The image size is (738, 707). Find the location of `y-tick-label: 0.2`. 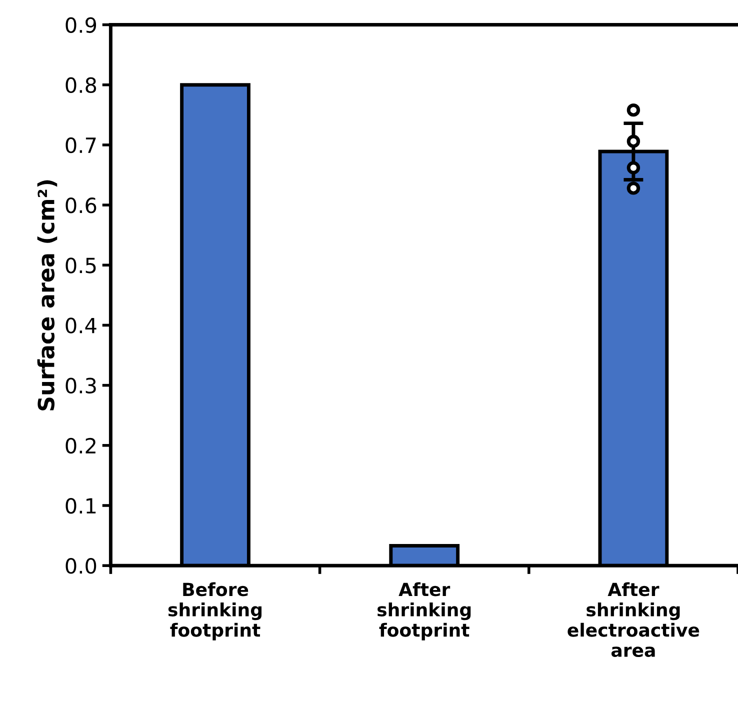

y-tick-label: 0.2 is located at coordinates (81, 446).